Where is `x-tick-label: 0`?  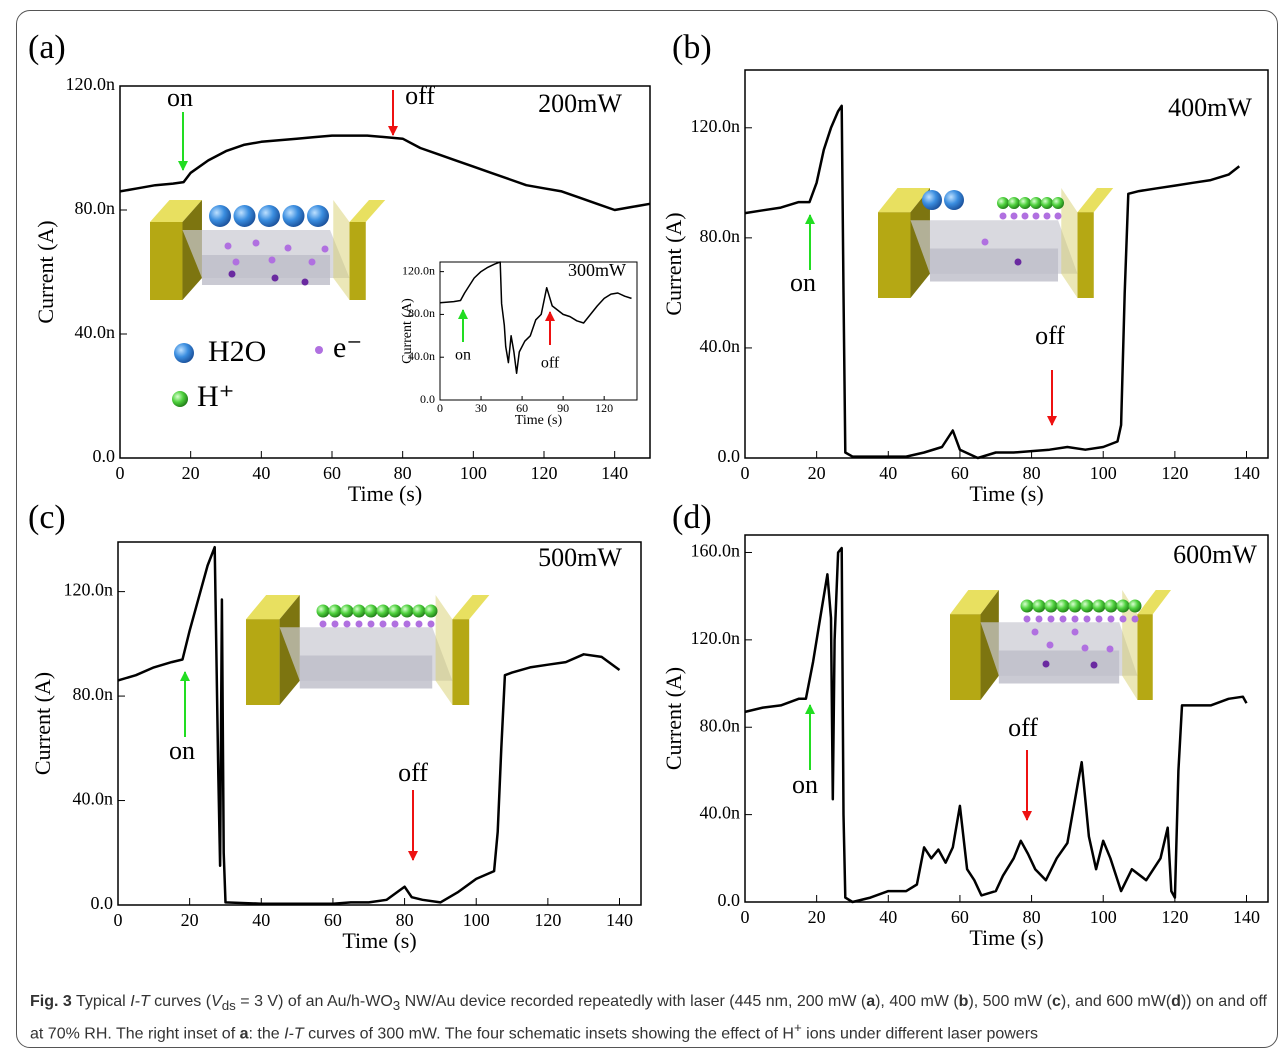 x-tick-label: 0 is located at coordinates (440, 408).